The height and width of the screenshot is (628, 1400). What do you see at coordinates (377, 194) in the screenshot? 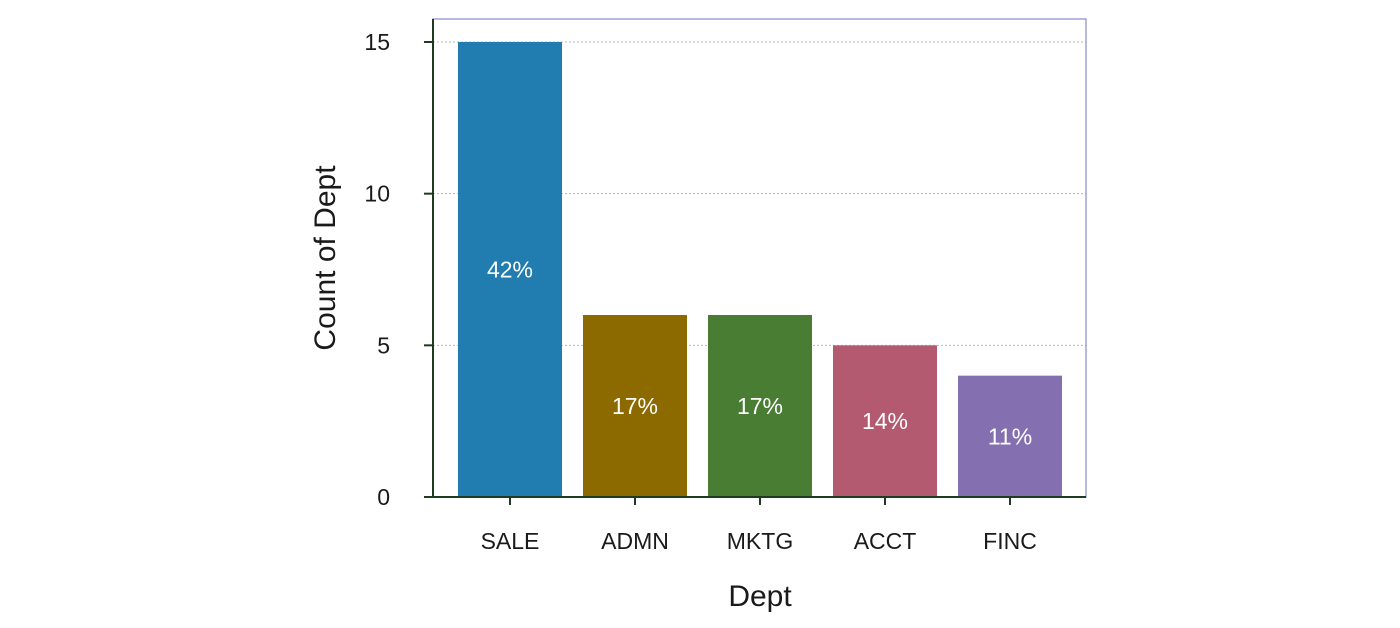
I see `y-tick-label: 10` at bounding box center [377, 194].